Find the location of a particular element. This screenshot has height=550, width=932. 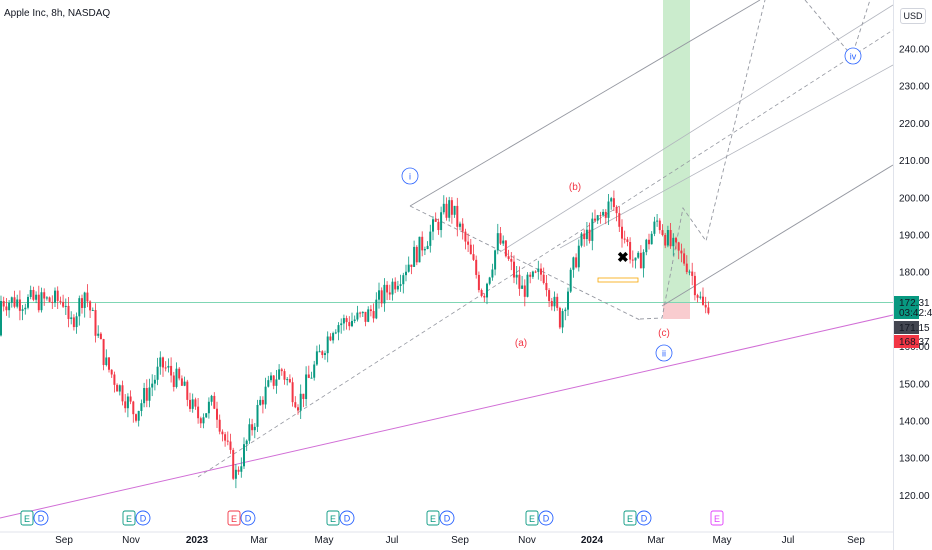

wave-label-circle is located at coordinates (410, 176).